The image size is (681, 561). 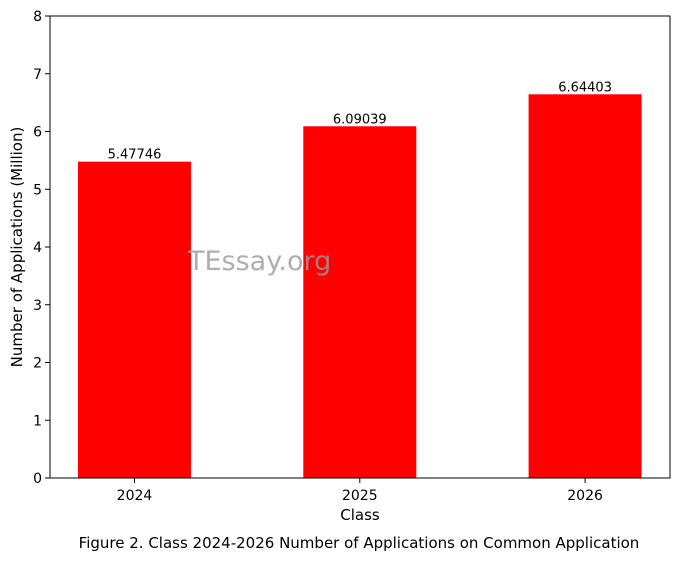 What do you see at coordinates (135, 496) in the screenshot?
I see `x-tick-label: 2024` at bounding box center [135, 496].